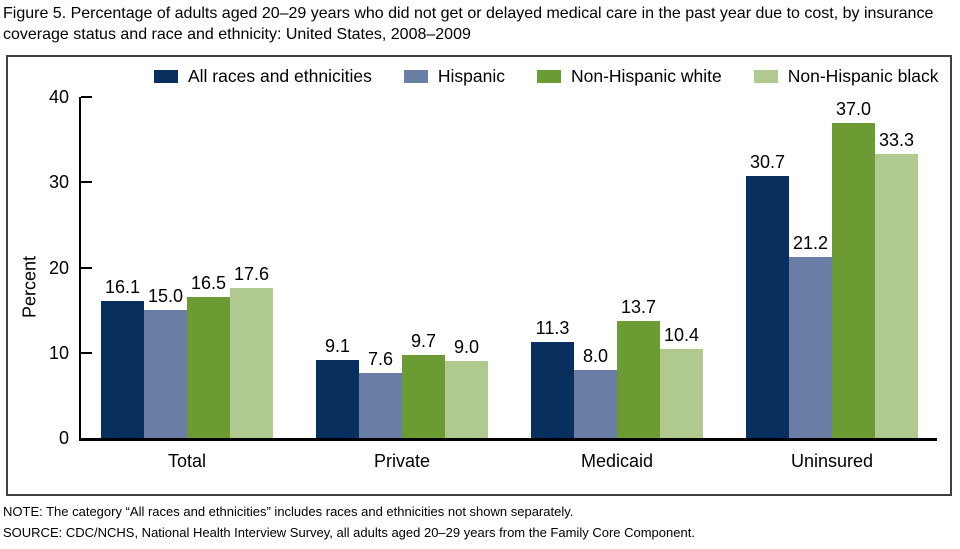 The height and width of the screenshot is (549, 960). I want to click on bar-value-label: 15.0, so click(165, 296).